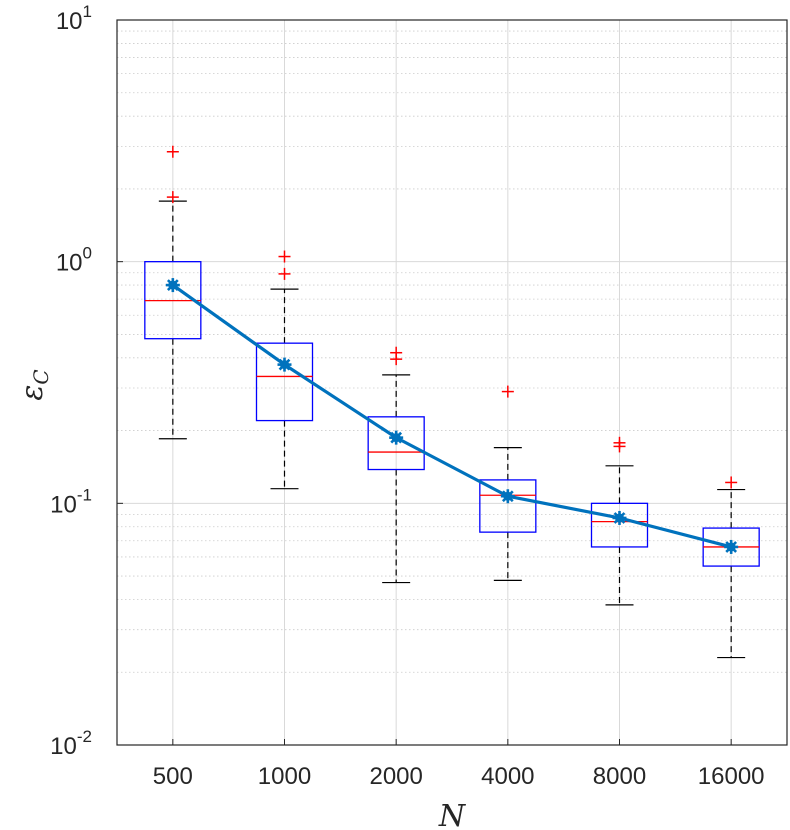 This screenshot has width=790, height=830. I want to click on y-tick-exponent: -1, so click(84, 494).